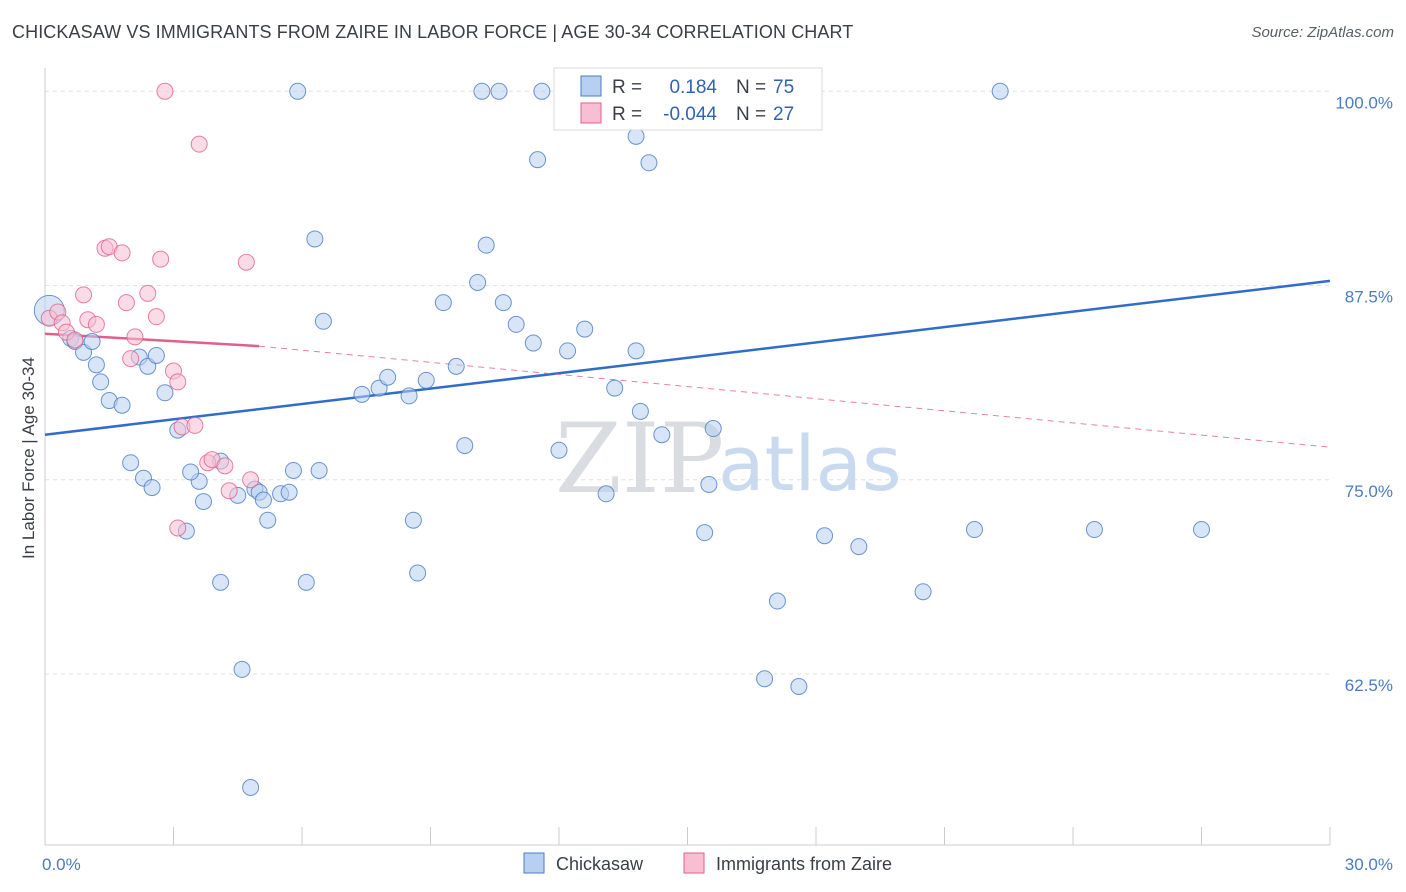 The height and width of the screenshot is (892, 1406). I want to click on legend-n-value-zaire: 27, so click(783, 114).